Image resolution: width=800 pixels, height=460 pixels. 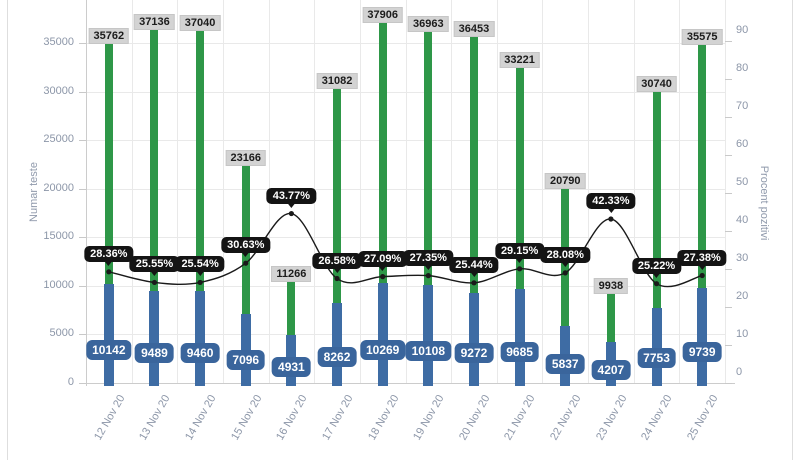 I want to click on positive-count-label: 8262, so click(x=337, y=356).